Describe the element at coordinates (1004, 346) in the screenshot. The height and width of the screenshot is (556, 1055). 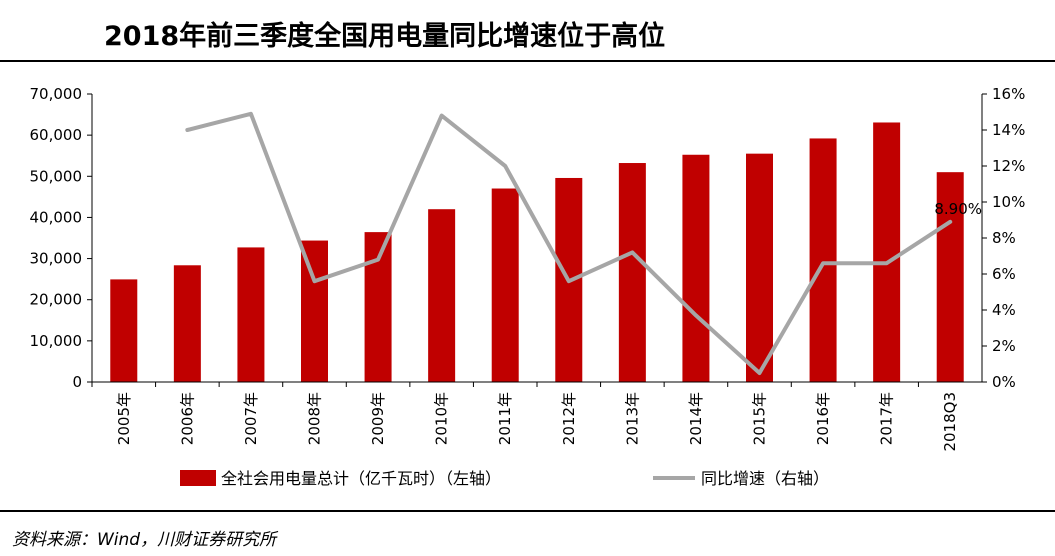
I see `right-tick-label: 2%` at that location.